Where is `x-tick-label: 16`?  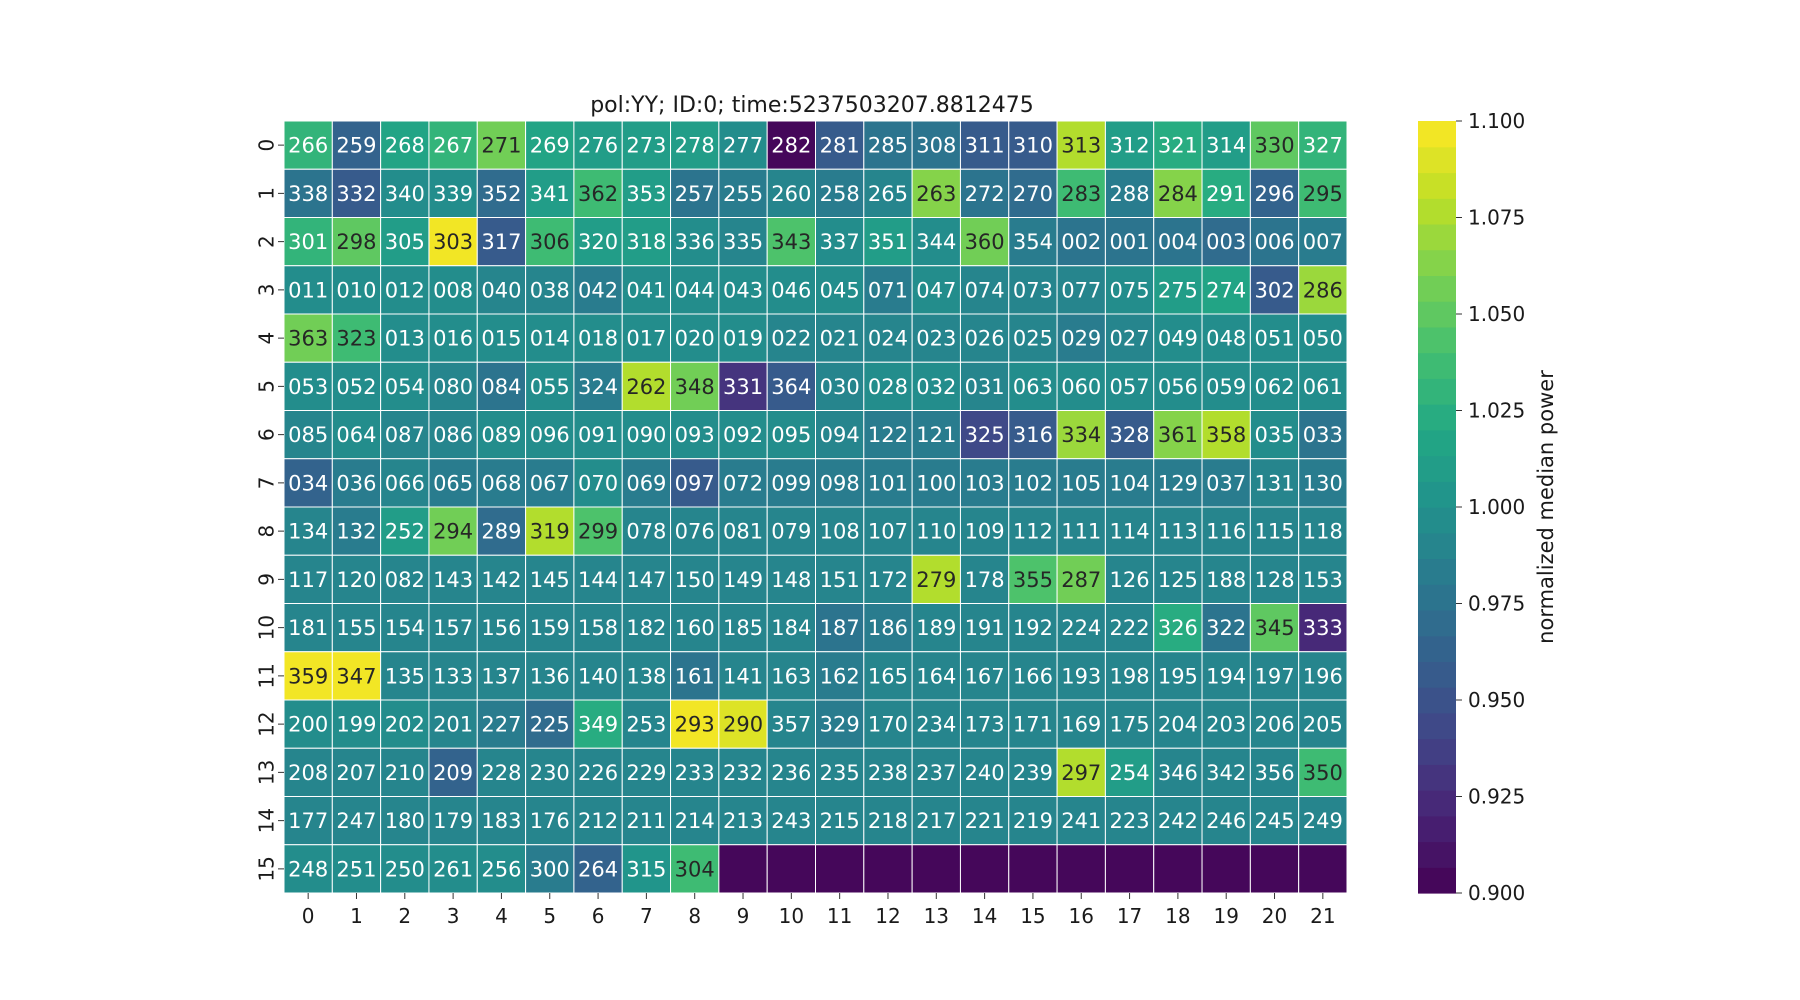 x-tick-label: 16 is located at coordinates (1081, 916).